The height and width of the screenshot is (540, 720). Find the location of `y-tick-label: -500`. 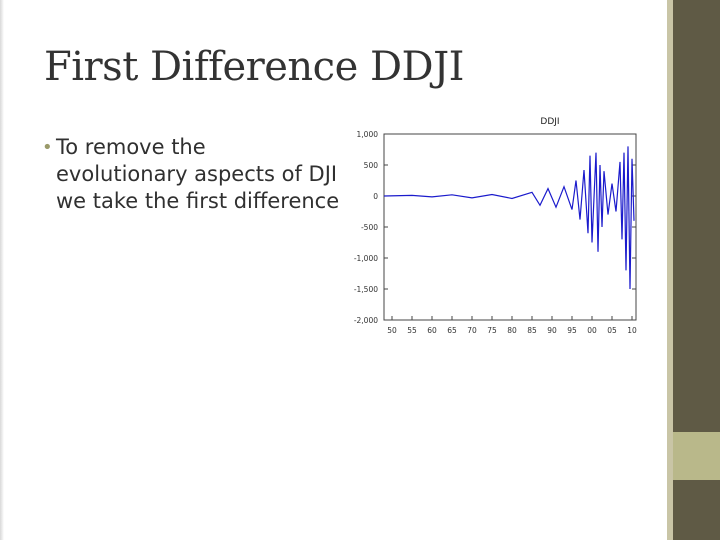

y-tick-label: -500 is located at coordinates (369, 227).